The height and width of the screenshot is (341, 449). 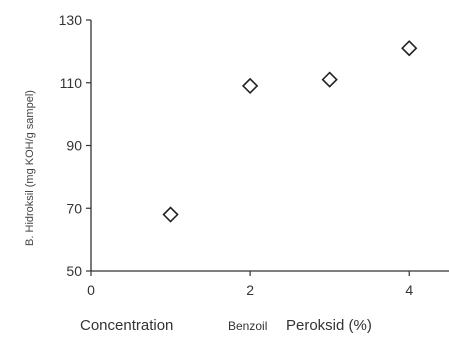 I want to click on x-ticks: 0 2 4, so click(x=250, y=284).